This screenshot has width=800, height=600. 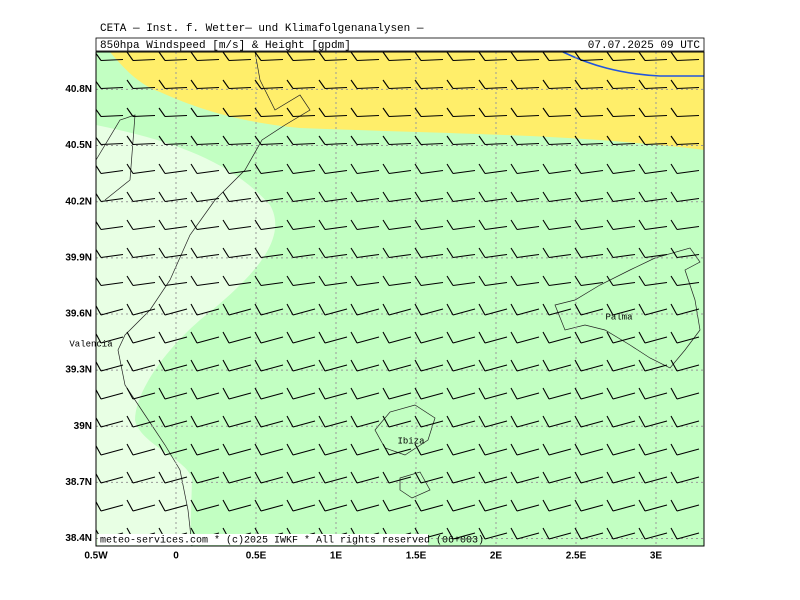 What do you see at coordinates (78, 257) in the screenshot?
I see `lat-tick-label: 39.9N` at bounding box center [78, 257].